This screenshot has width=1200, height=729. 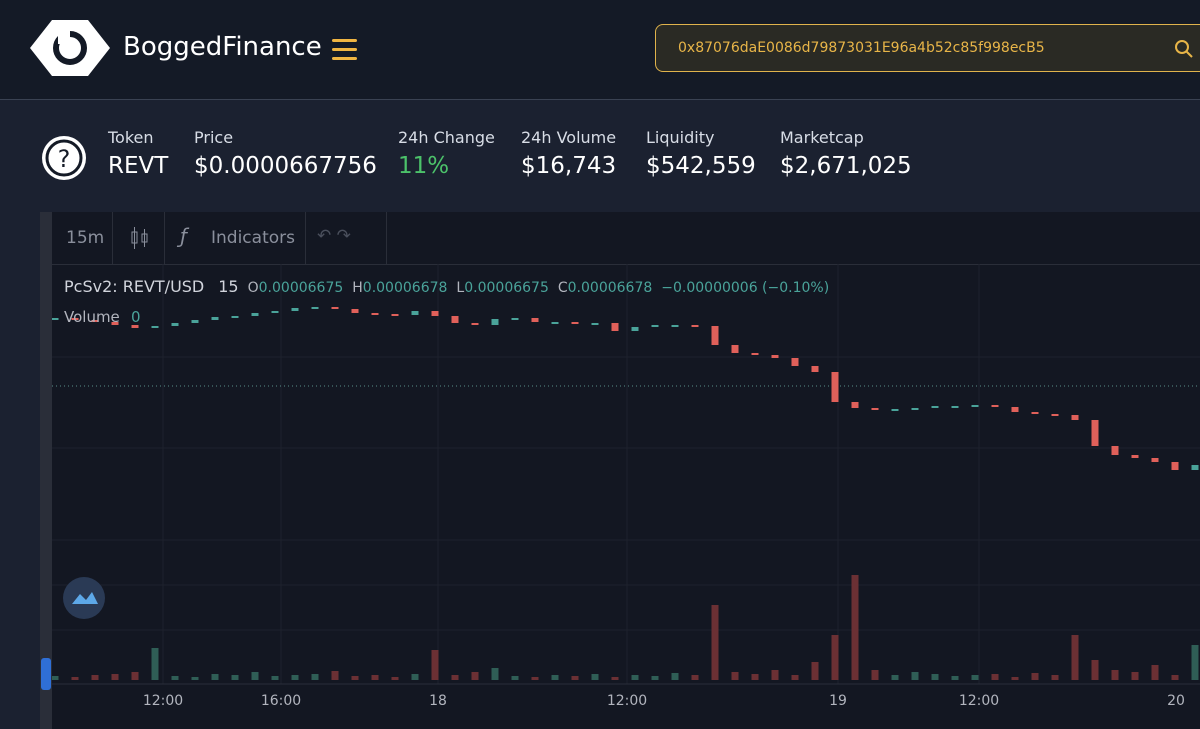 What do you see at coordinates (222, 47) in the screenshot?
I see `brand: BoggedFinance` at bounding box center [222, 47].